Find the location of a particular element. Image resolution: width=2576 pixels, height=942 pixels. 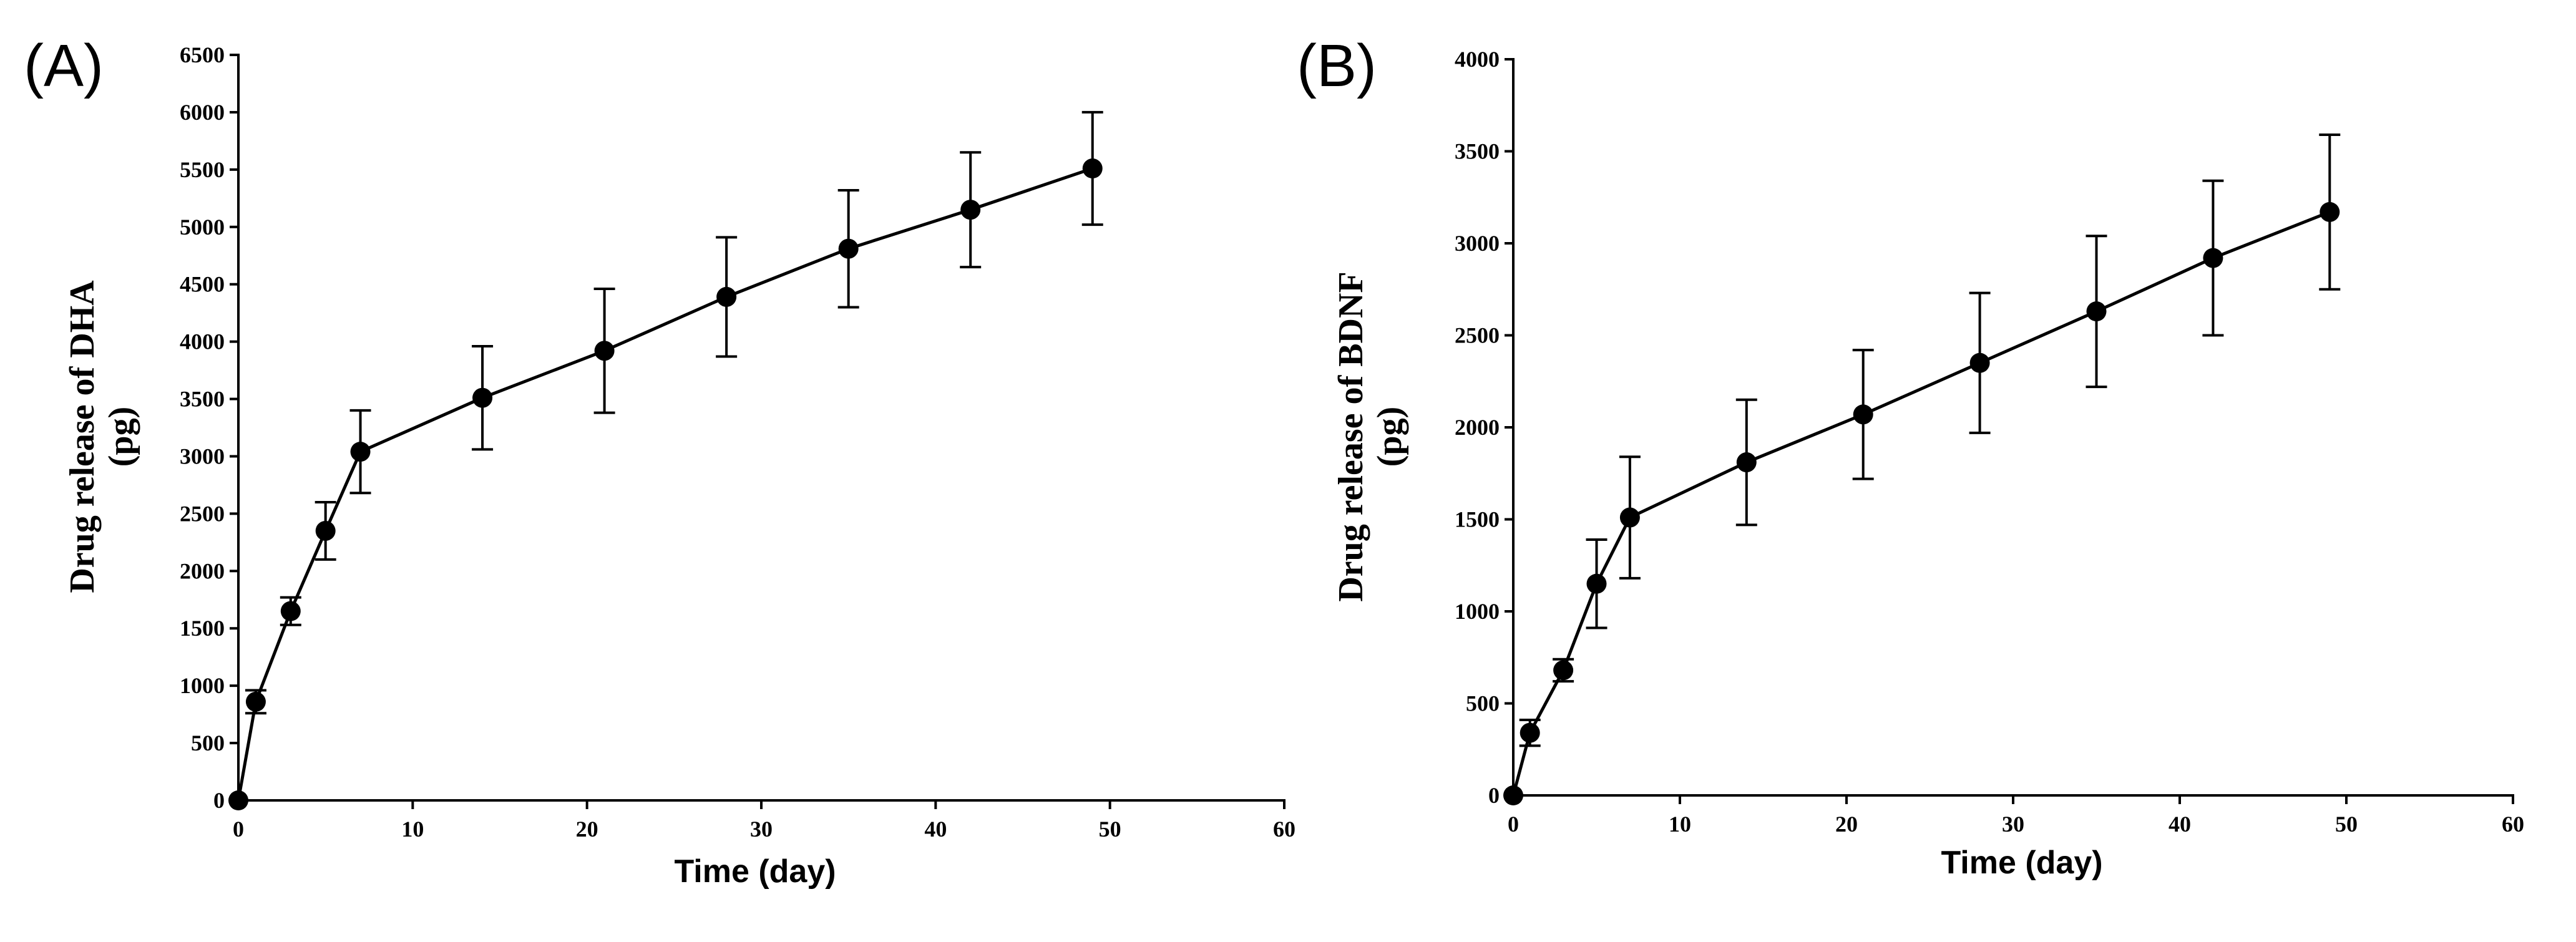

y-tick-label: 6500 is located at coordinates (202, 55).